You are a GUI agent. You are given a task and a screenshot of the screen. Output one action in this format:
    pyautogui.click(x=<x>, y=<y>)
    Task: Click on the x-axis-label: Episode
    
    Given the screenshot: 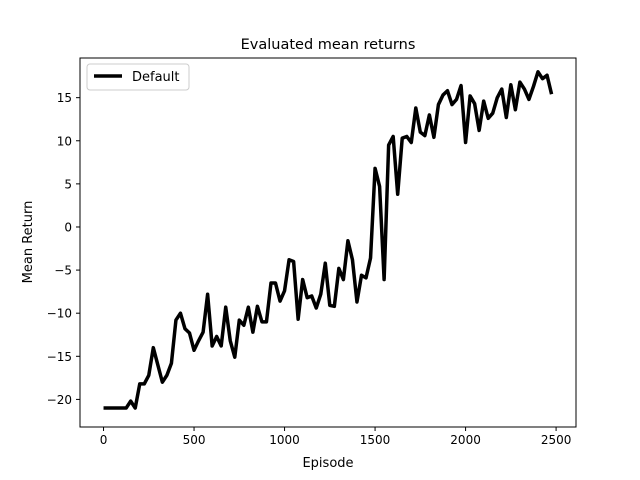 What is the action you would take?
    pyautogui.click(x=327, y=463)
    